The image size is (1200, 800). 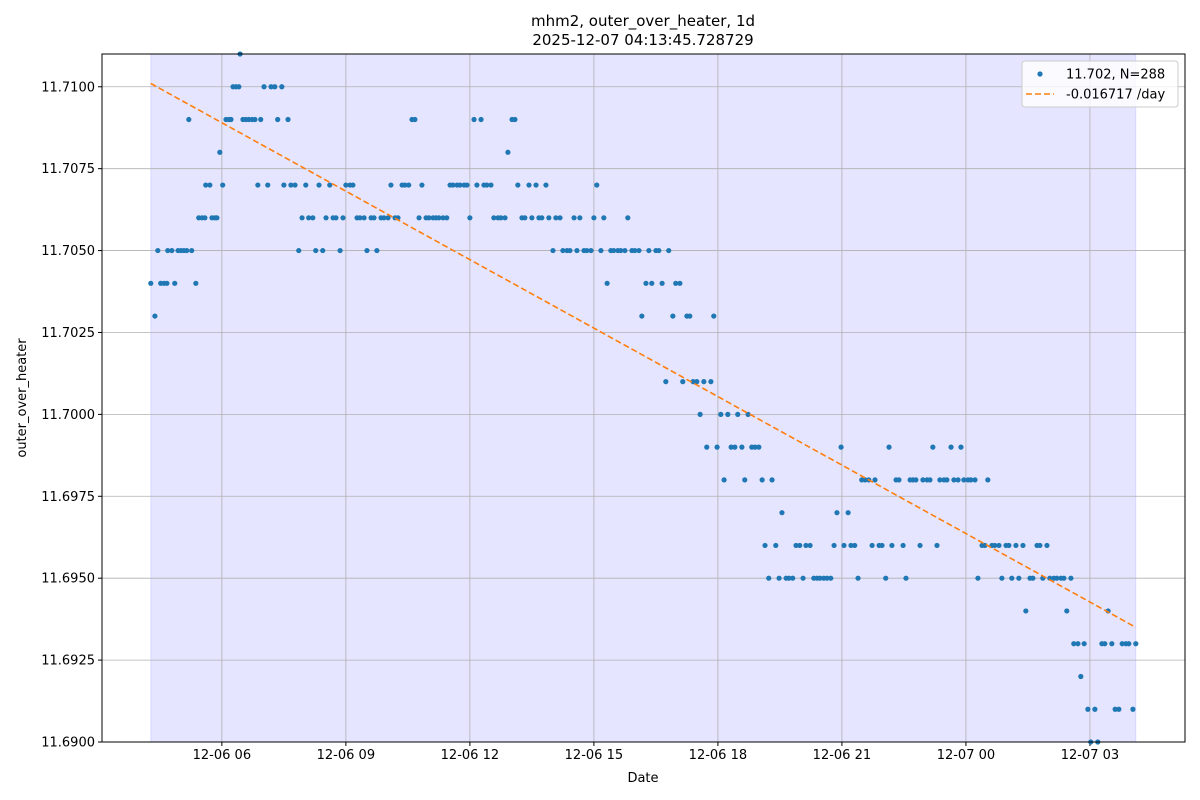 What do you see at coordinates (1040, 74) in the screenshot?
I see `legend-marker` at bounding box center [1040, 74].